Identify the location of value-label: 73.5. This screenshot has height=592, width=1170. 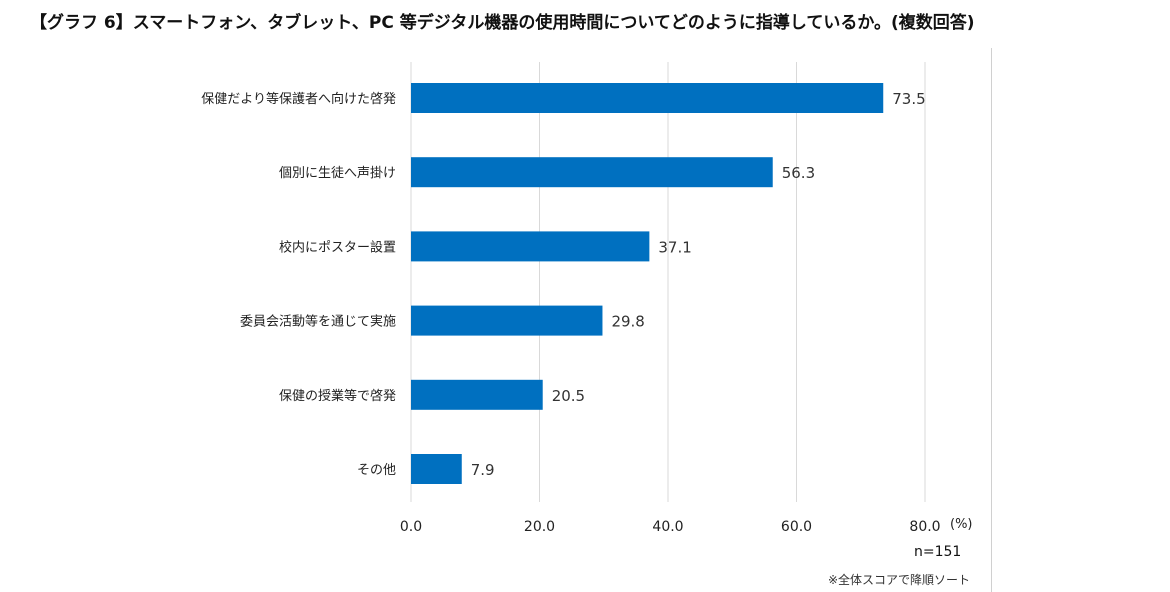
(908, 99).